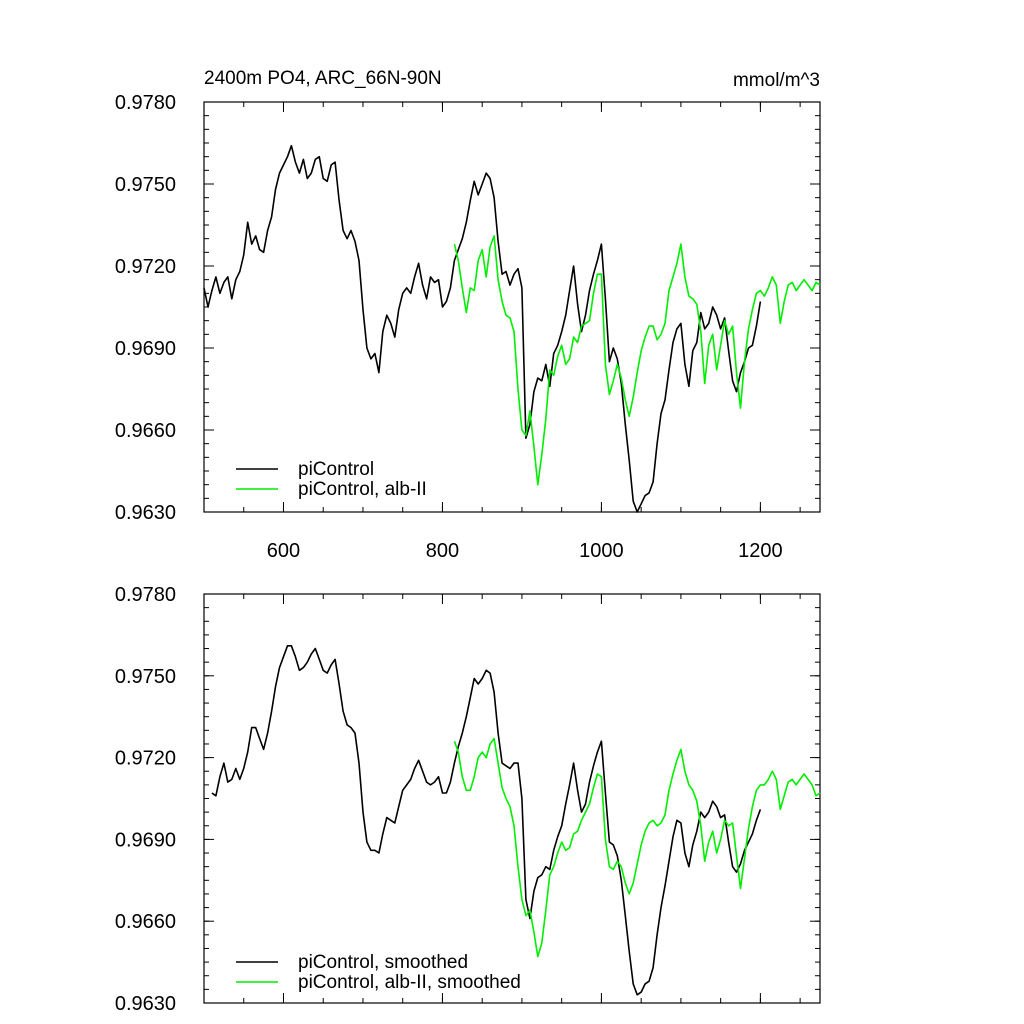  What do you see at coordinates (601, 551) in the screenshot?
I see `x-tick-label: 1000` at bounding box center [601, 551].